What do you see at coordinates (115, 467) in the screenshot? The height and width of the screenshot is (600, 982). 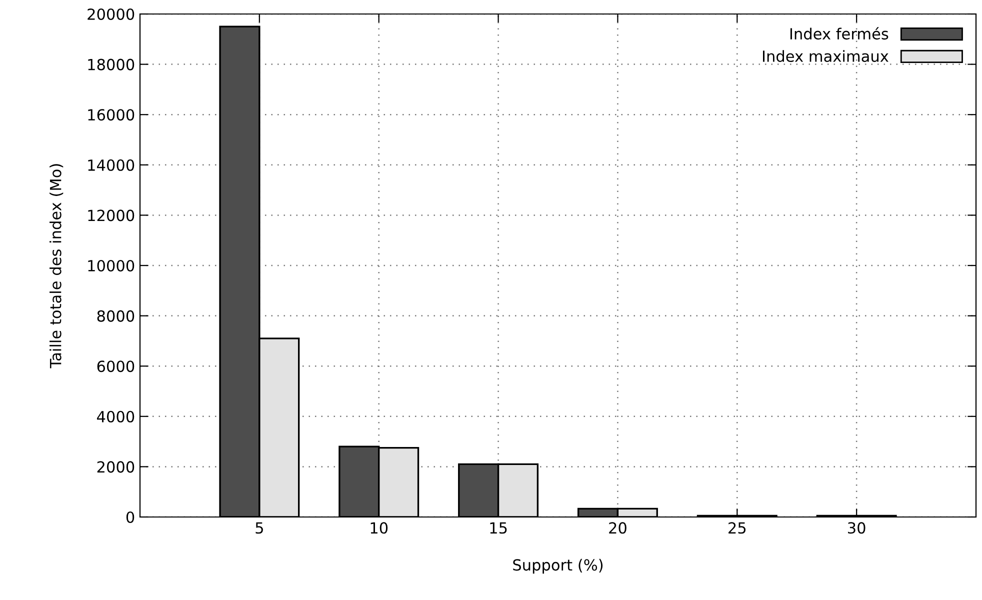 I see `y-tick-label: 2000` at bounding box center [115, 467].